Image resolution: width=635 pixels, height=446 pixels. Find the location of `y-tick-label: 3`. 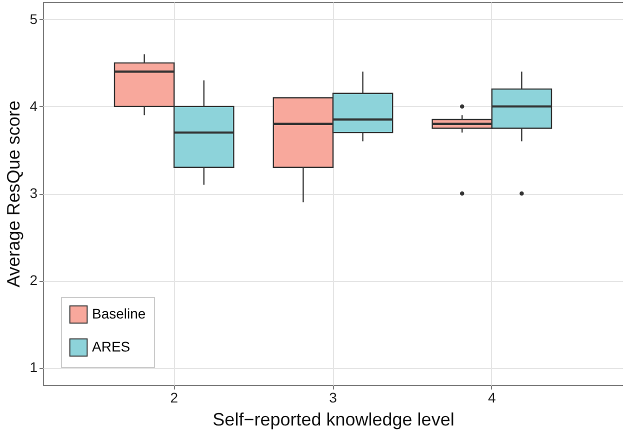

y-tick-label: 3 is located at coordinates (34, 193).